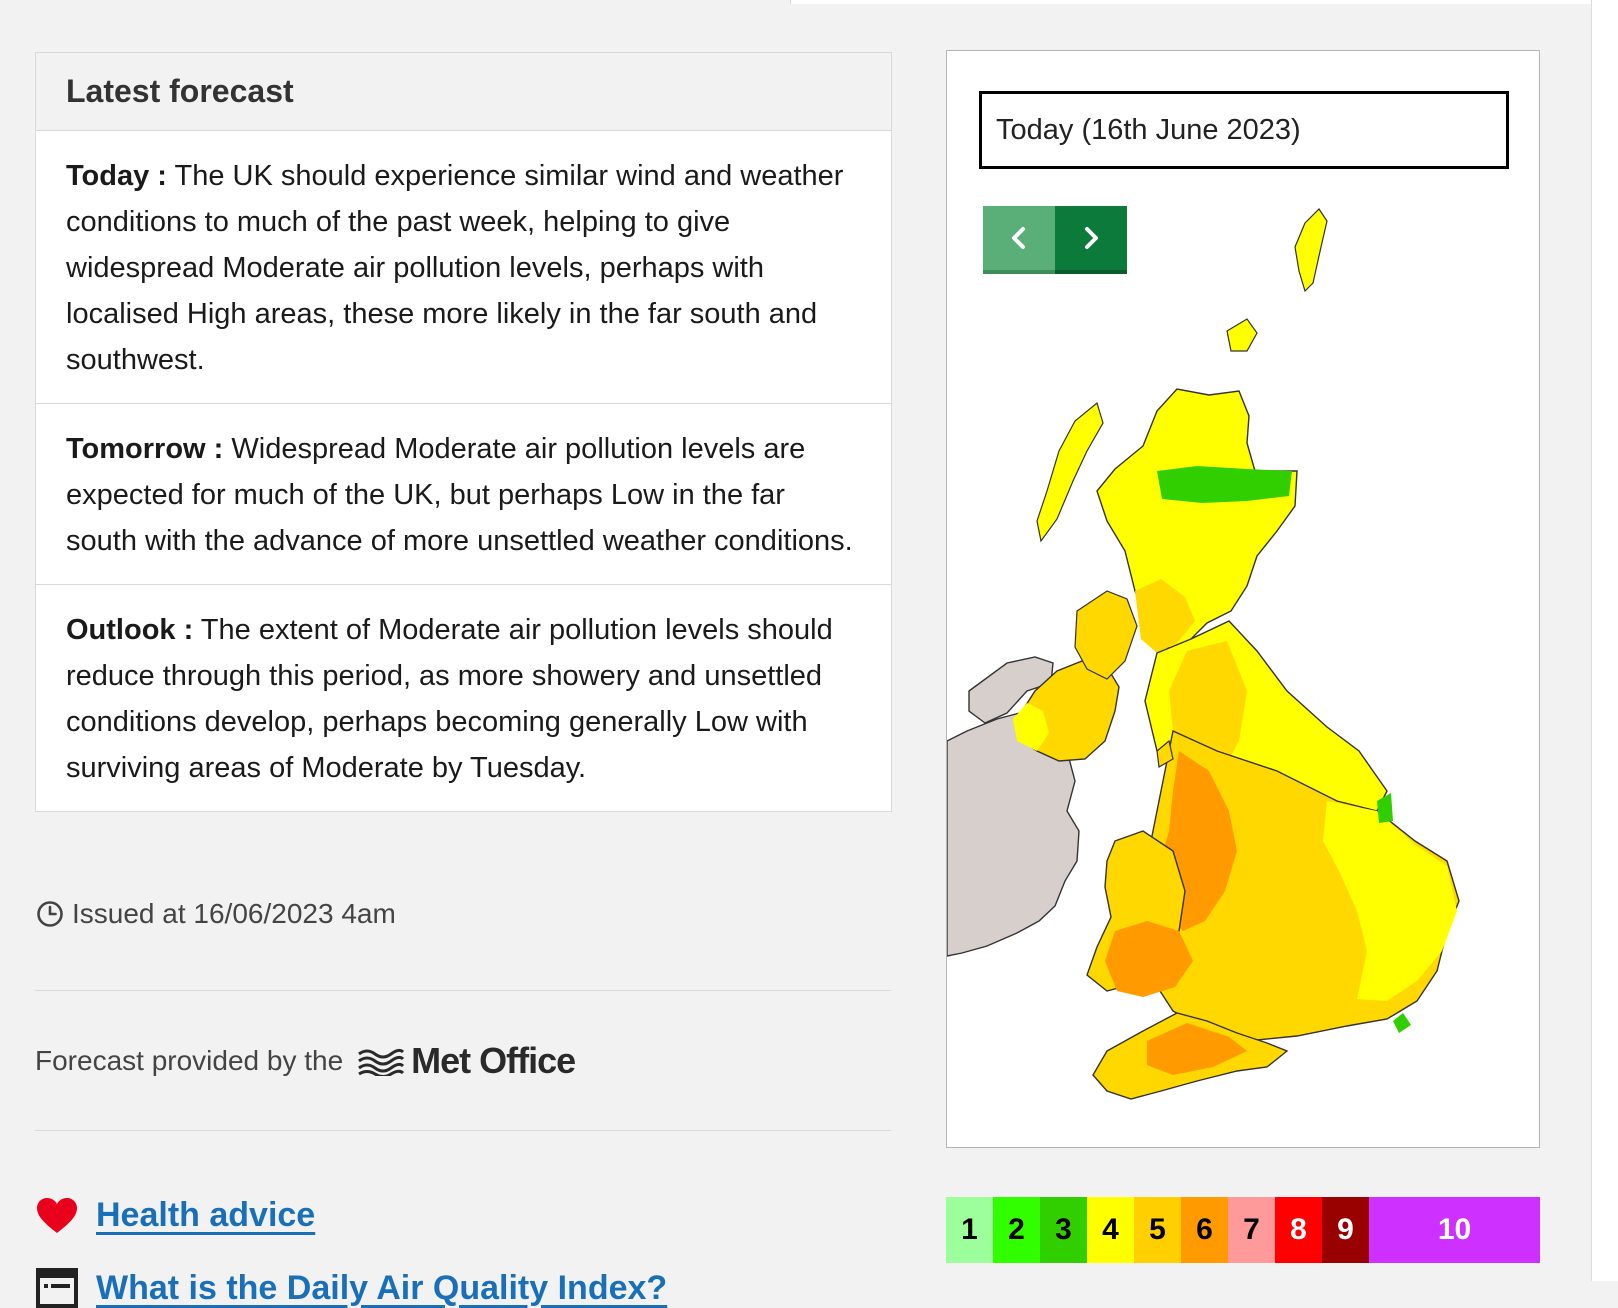  What do you see at coordinates (1251, 1230) in the screenshot?
I see `legend-band-7: 7` at bounding box center [1251, 1230].